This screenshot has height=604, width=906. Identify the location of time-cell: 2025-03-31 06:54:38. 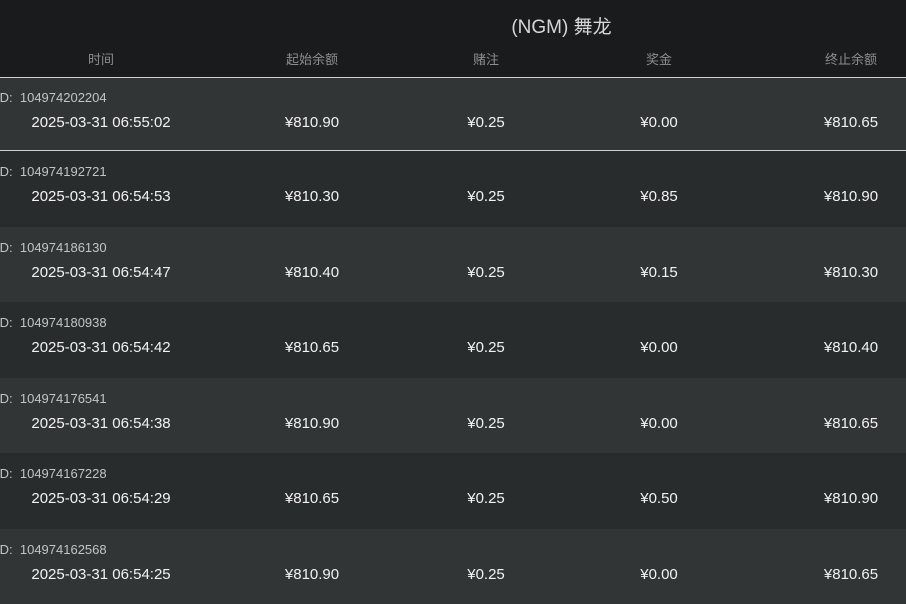
(100, 423).